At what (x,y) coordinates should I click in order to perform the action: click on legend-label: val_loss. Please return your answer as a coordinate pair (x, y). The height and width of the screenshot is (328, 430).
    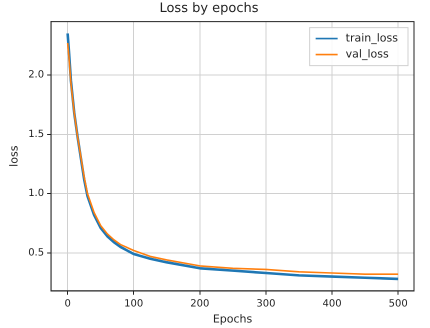
    Looking at the image, I should click on (367, 53).